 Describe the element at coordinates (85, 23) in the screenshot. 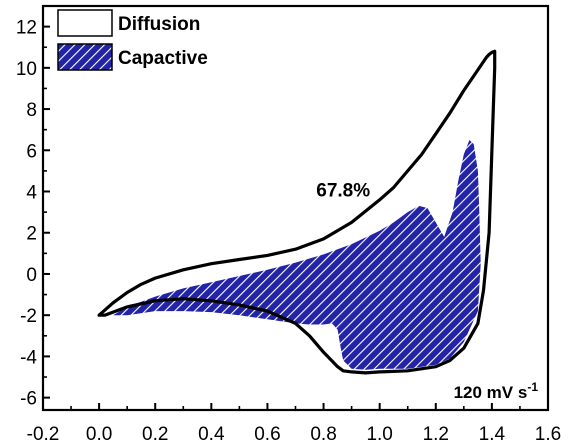

I see `legend-swatch-diffusion` at that location.